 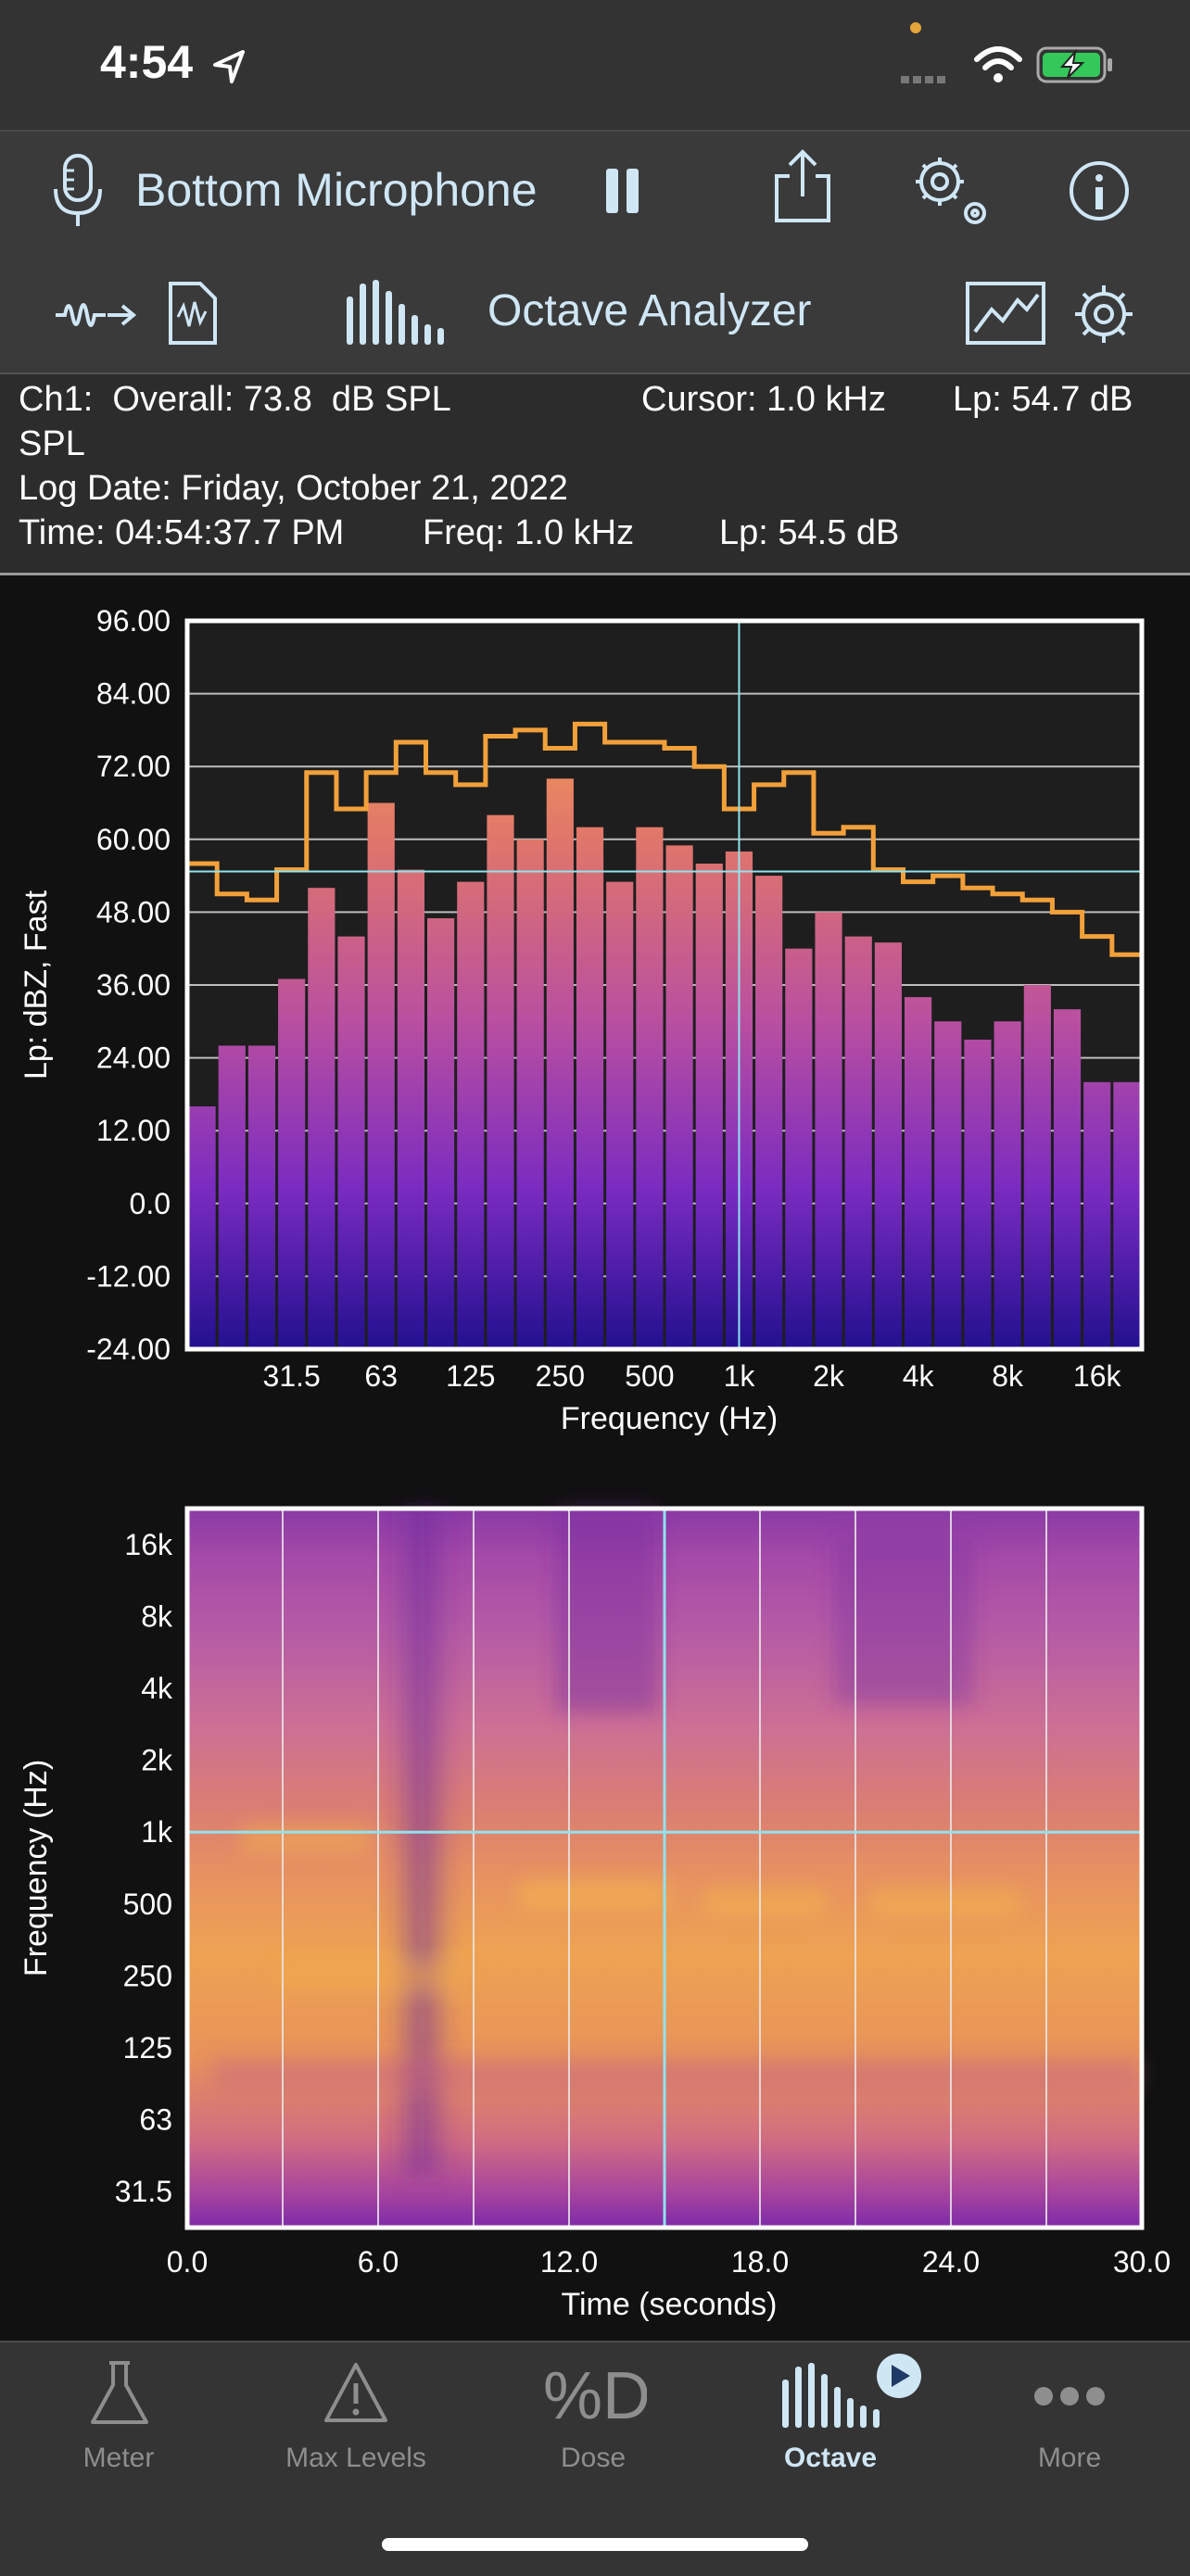 I want to click on bar-chart-y-tick: -24.00, so click(x=128, y=1349).